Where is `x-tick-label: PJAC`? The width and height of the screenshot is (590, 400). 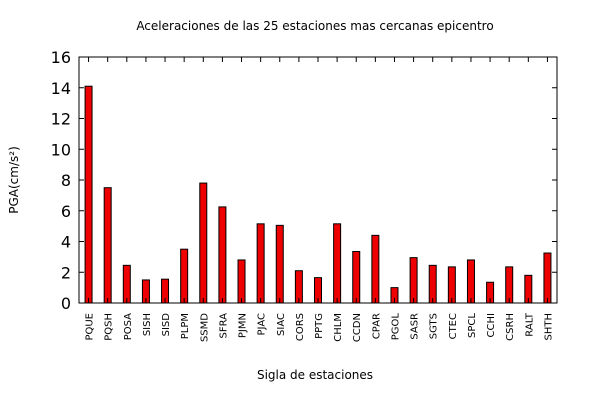
x-tick-label: PJAC is located at coordinates (262, 324).